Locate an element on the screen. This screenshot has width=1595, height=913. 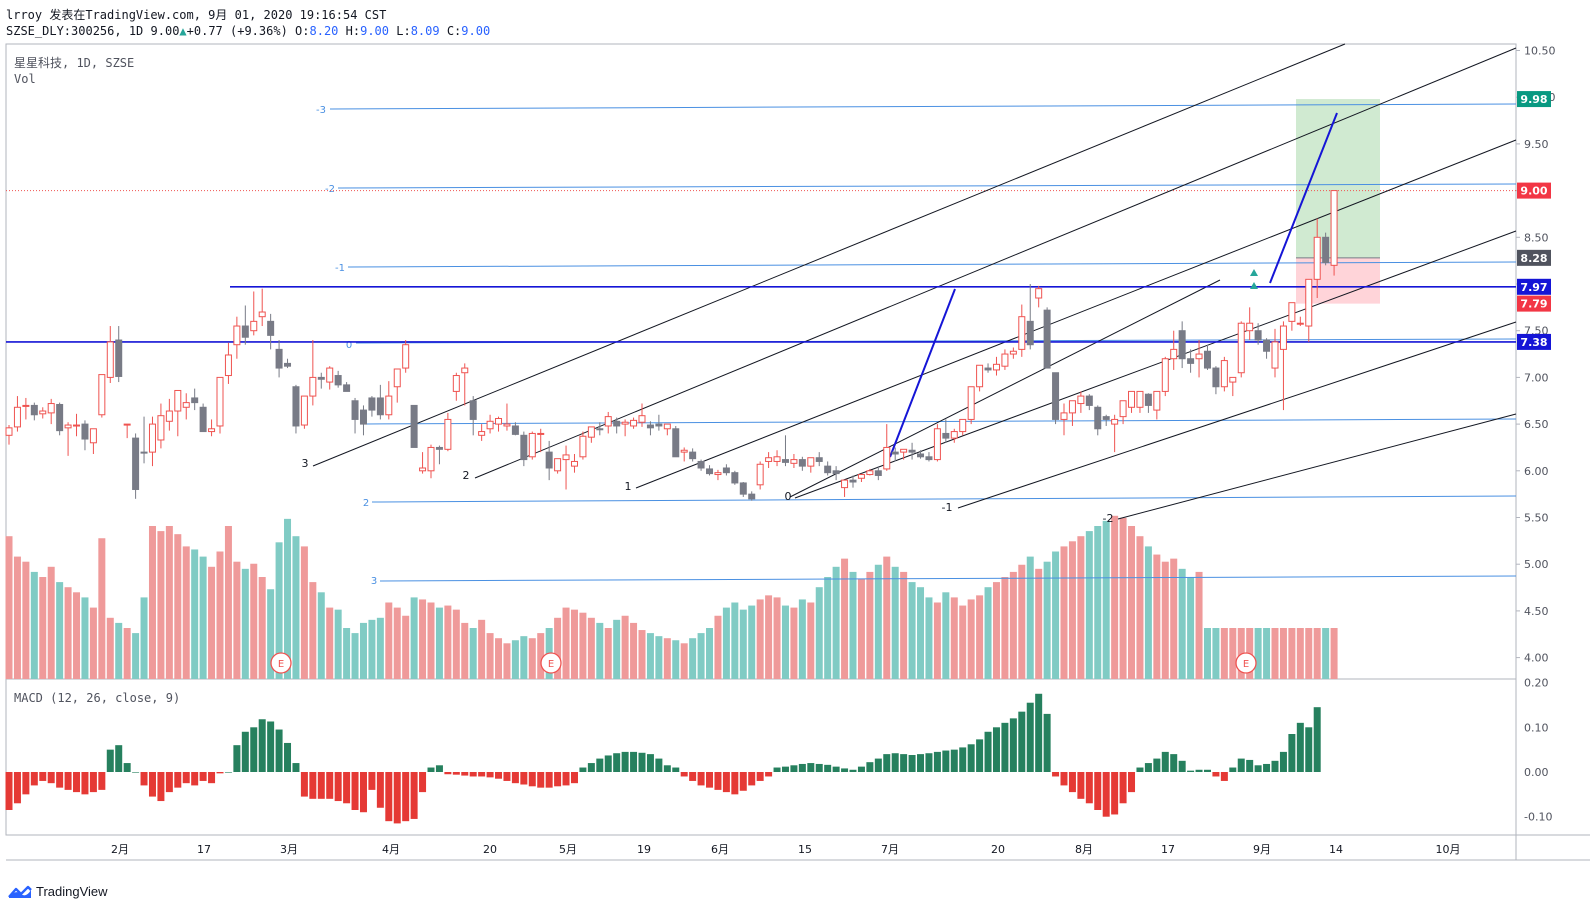
tradingview-brand: TradingView is located at coordinates (58, 891).